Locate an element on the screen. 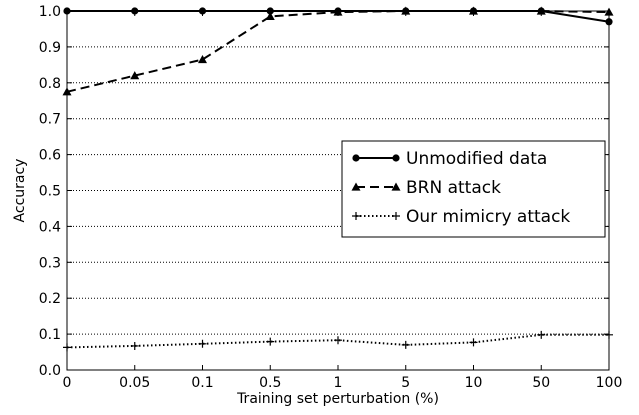  y-tick-label: 1.0 is located at coordinates (50, 12).